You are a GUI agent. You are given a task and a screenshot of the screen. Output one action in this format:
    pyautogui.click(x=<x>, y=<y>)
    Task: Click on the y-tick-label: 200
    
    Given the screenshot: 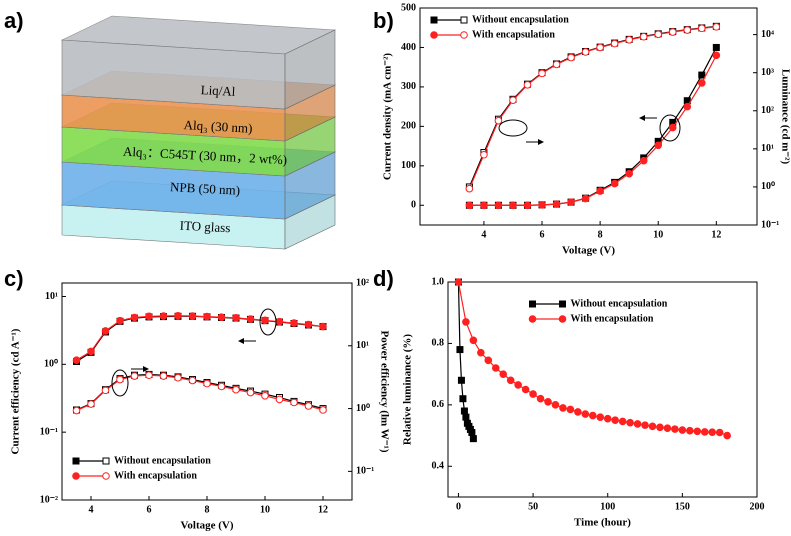 What is the action you would take?
    pyautogui.click(x=408, y=126)
    